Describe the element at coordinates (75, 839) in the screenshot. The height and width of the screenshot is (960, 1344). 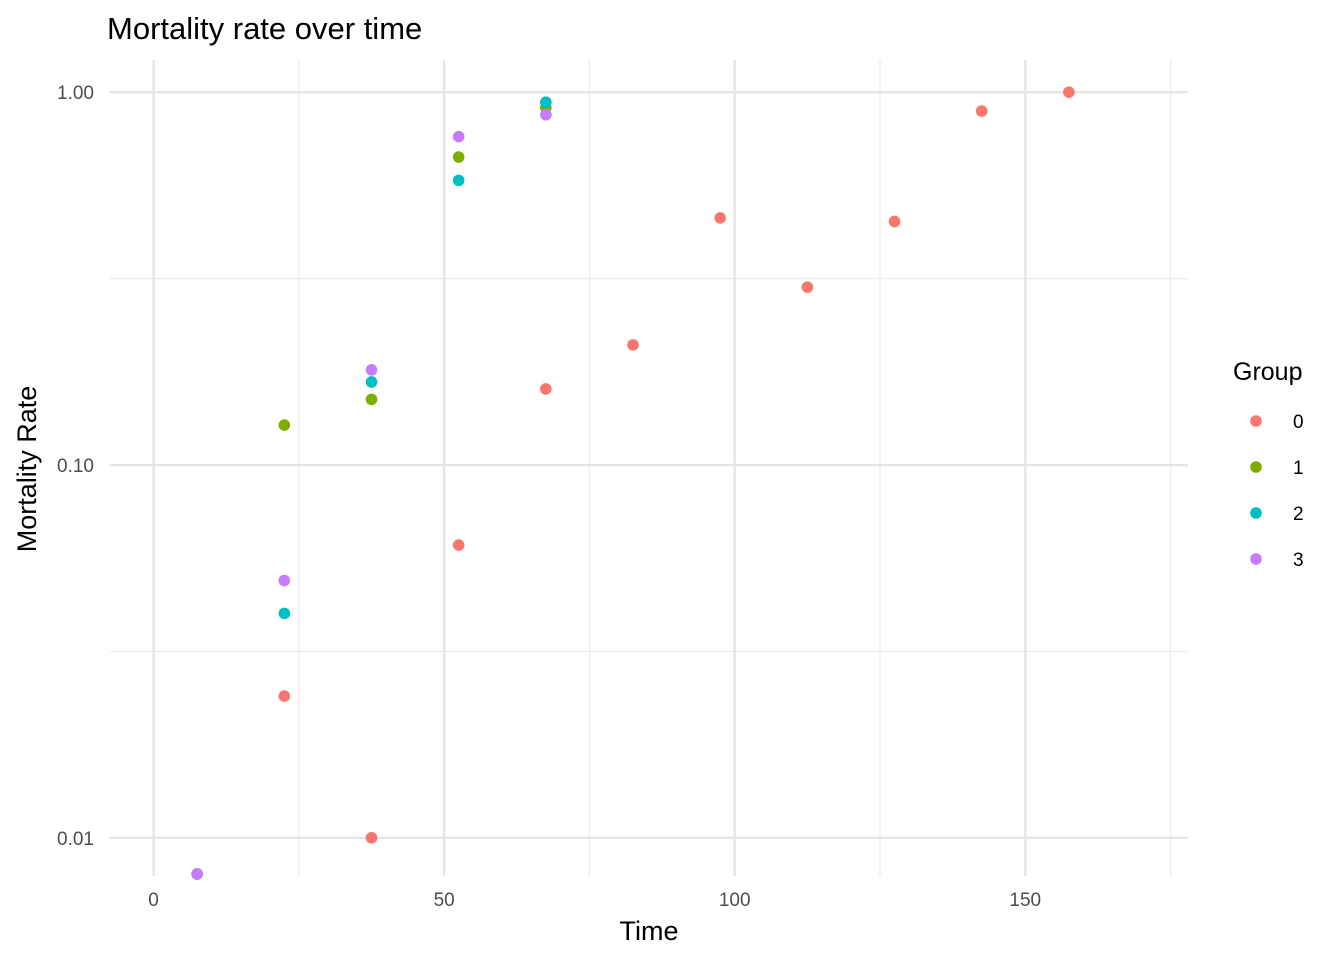
I see `y-tick-label: 0.01` at that location.